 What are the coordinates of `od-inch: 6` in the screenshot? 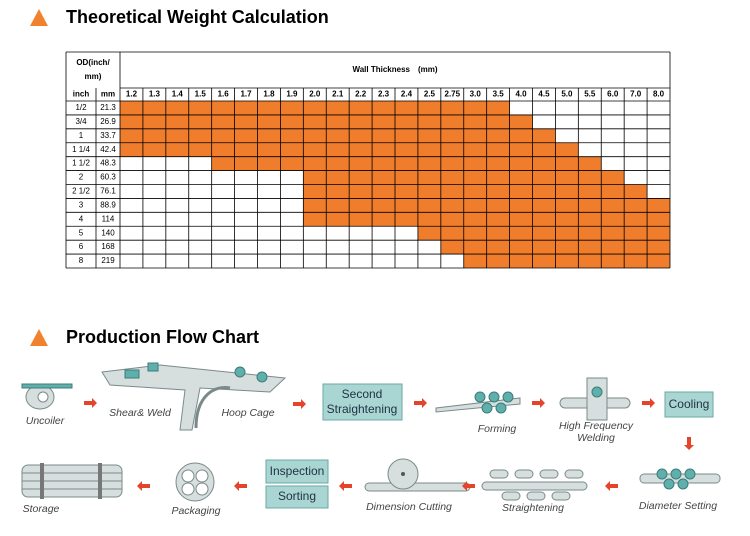 It's located at (81, 246).